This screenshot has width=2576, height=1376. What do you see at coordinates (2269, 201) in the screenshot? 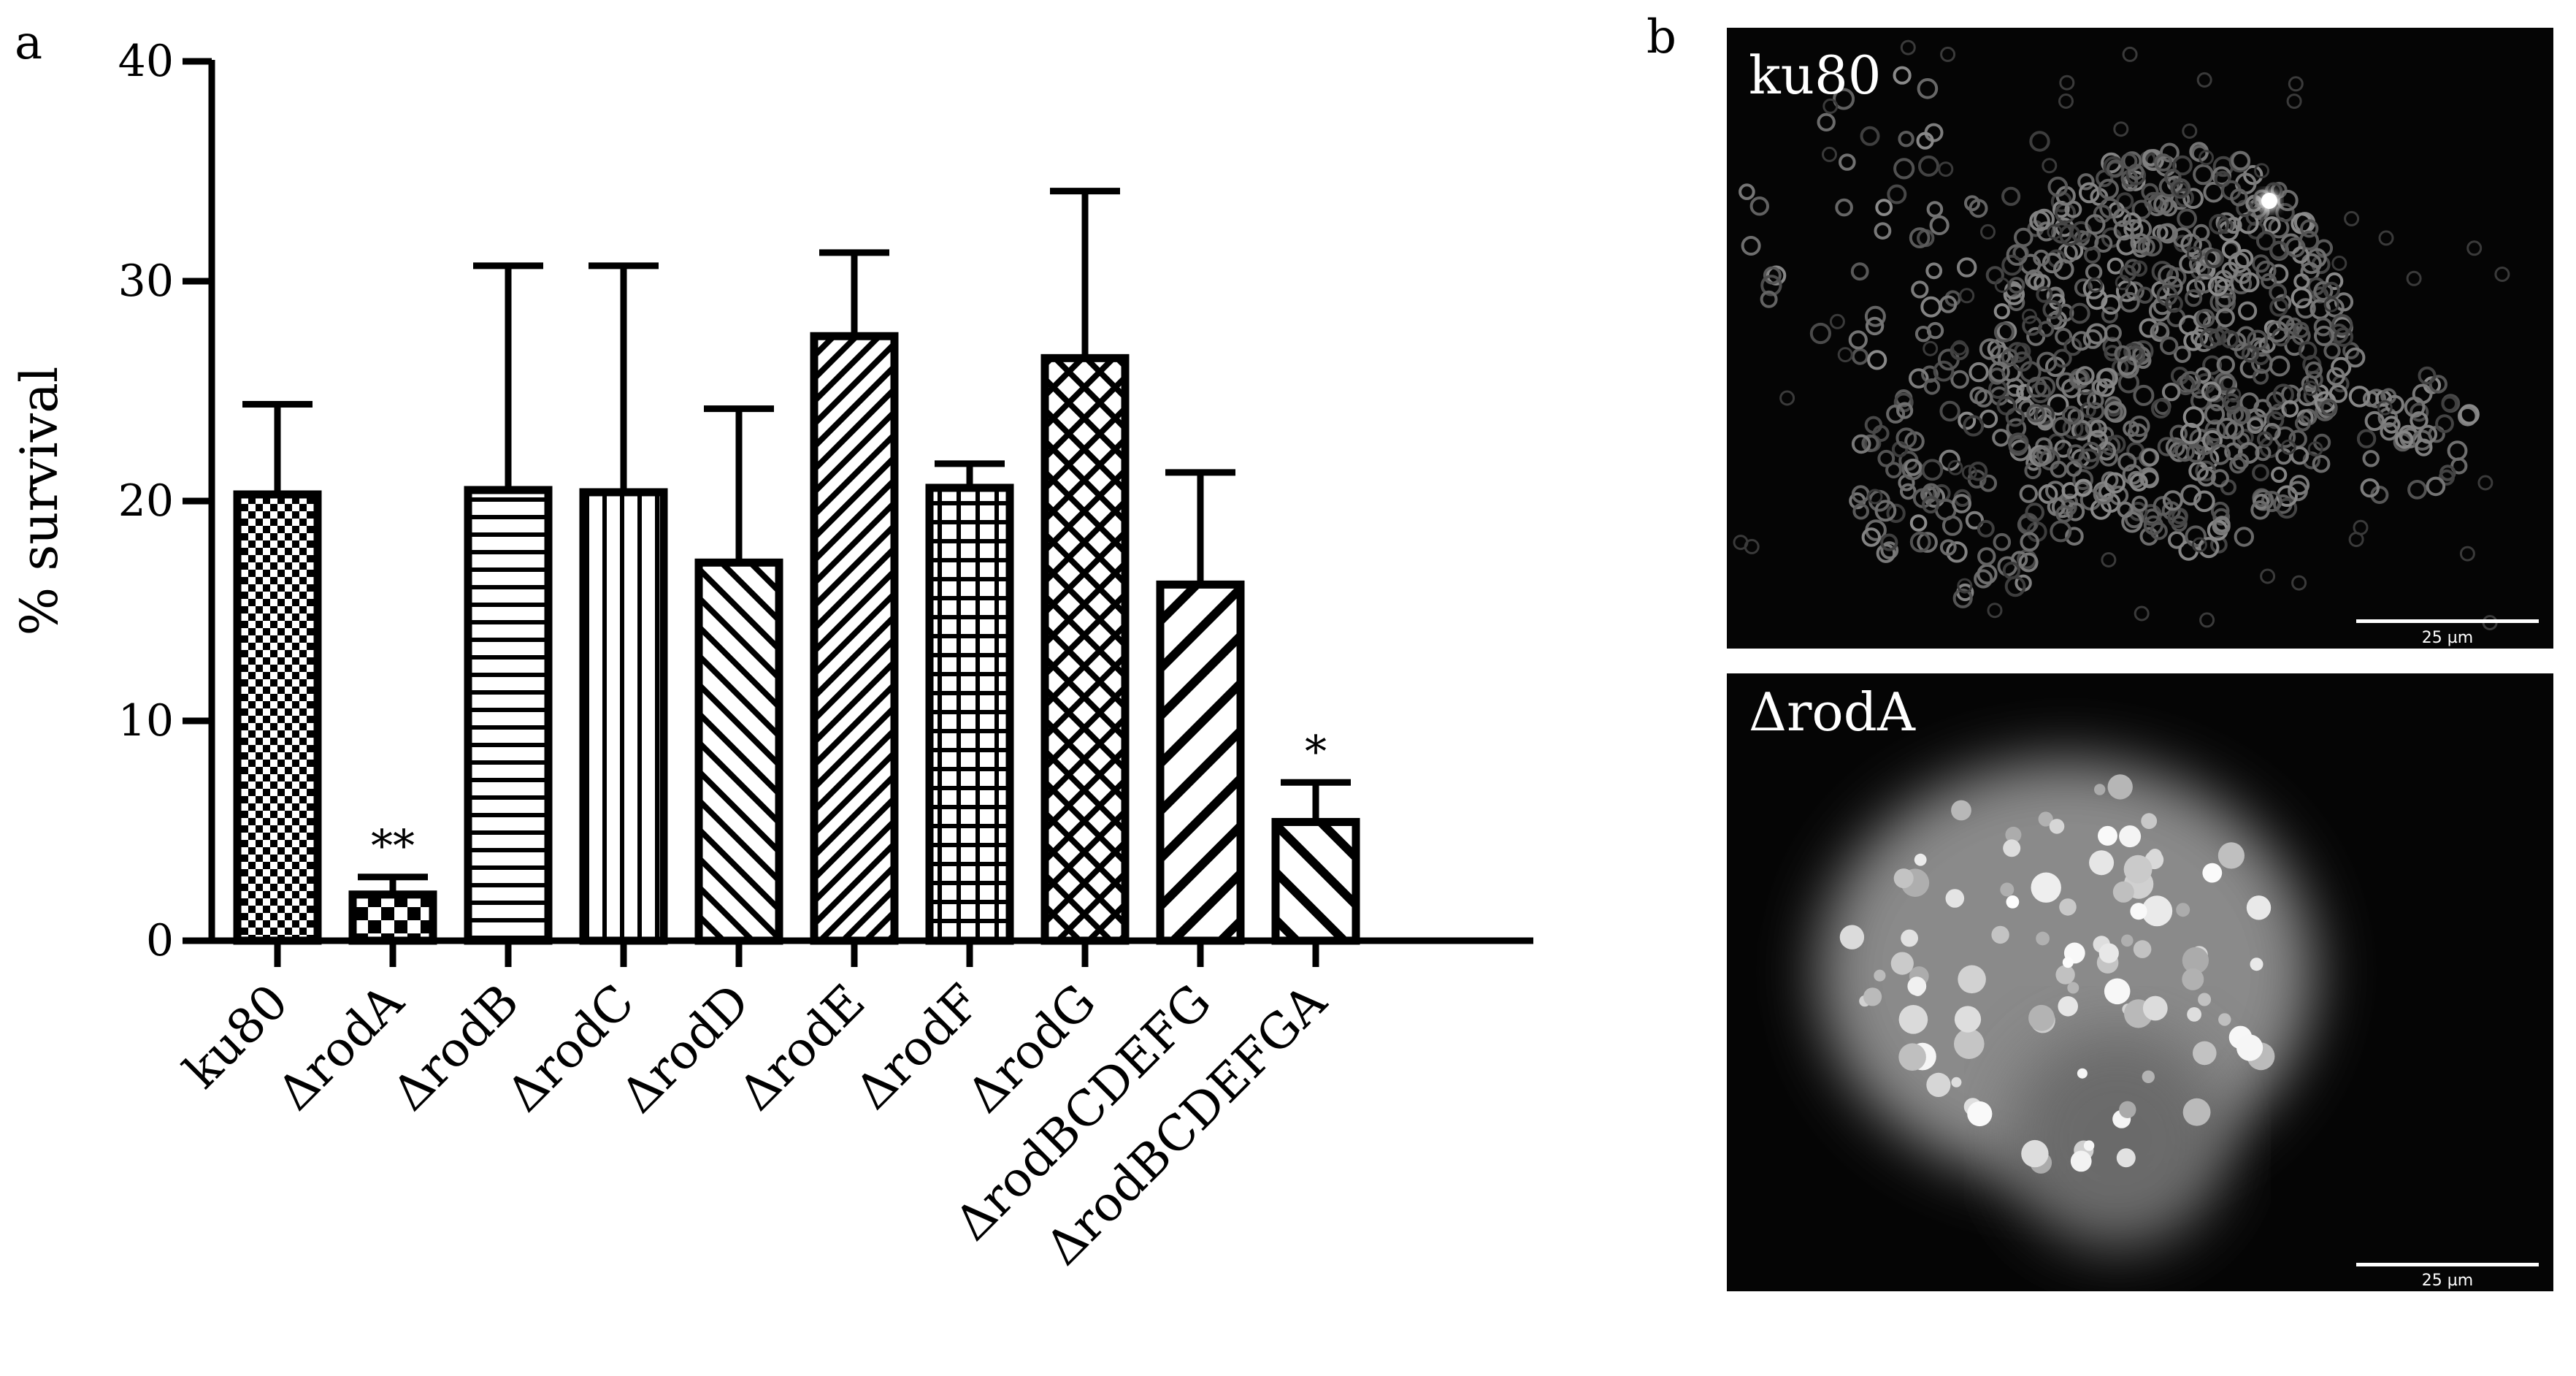
I see `bright-spot` at bounding box center [2269, 201].